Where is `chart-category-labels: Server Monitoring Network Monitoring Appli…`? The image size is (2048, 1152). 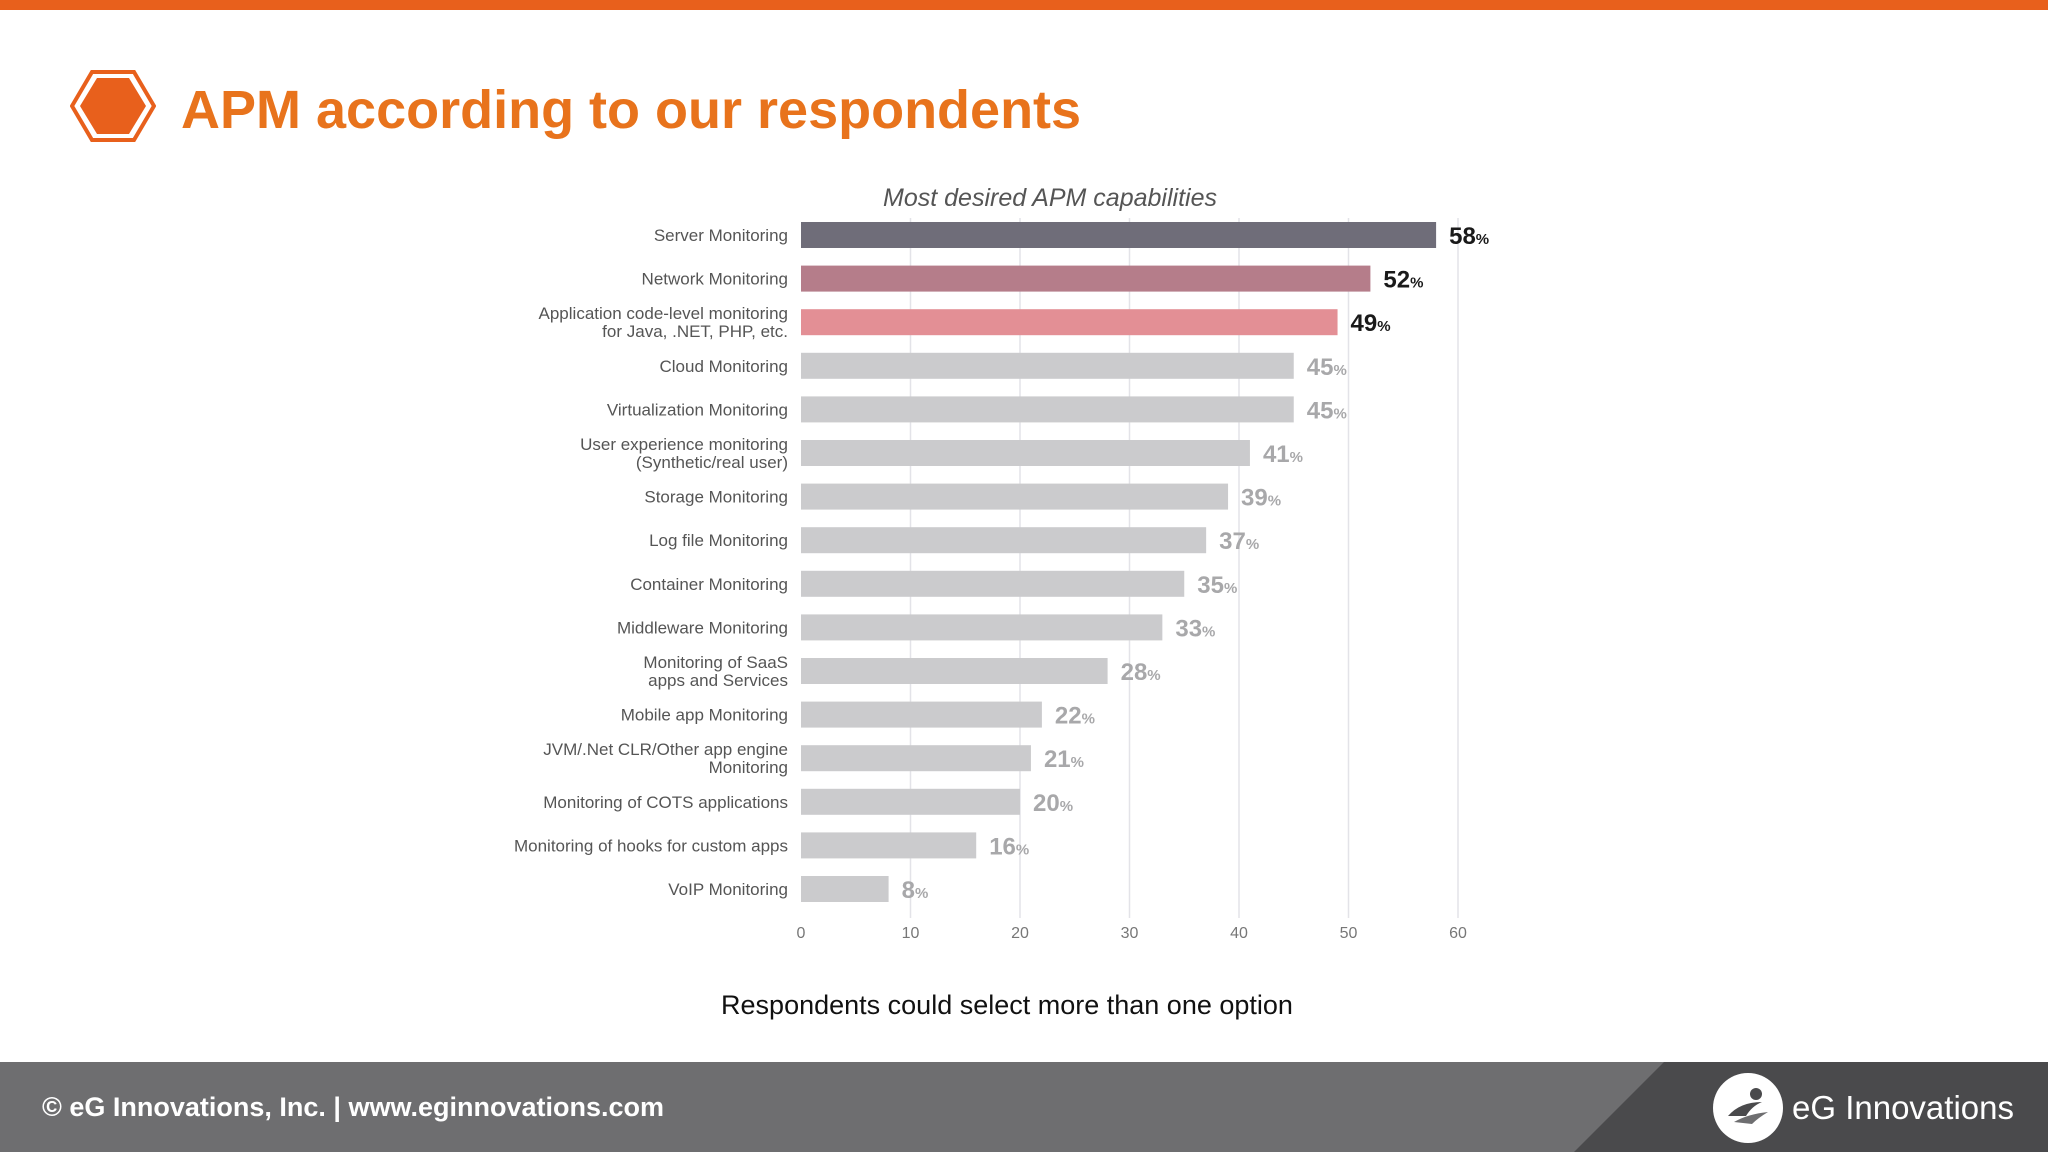
chart-category-labels: Server Monitoring Network Monitoring Appli… is located at coordinates (651, 562).